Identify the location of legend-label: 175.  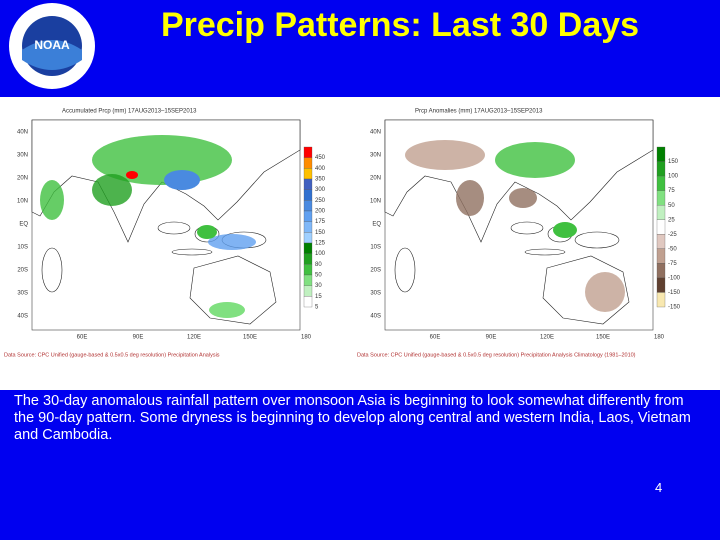
(320, 222).